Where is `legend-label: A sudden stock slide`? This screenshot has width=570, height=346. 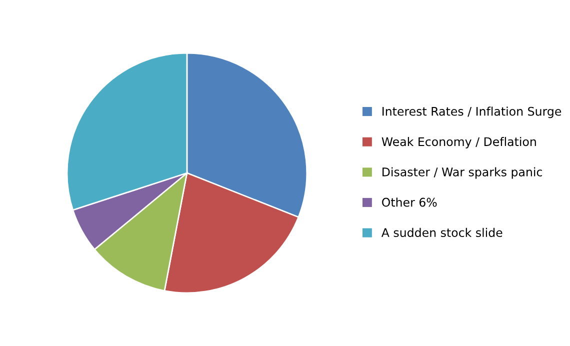 legend-label: A sudden stock slide is located at coordinates (441, 233).